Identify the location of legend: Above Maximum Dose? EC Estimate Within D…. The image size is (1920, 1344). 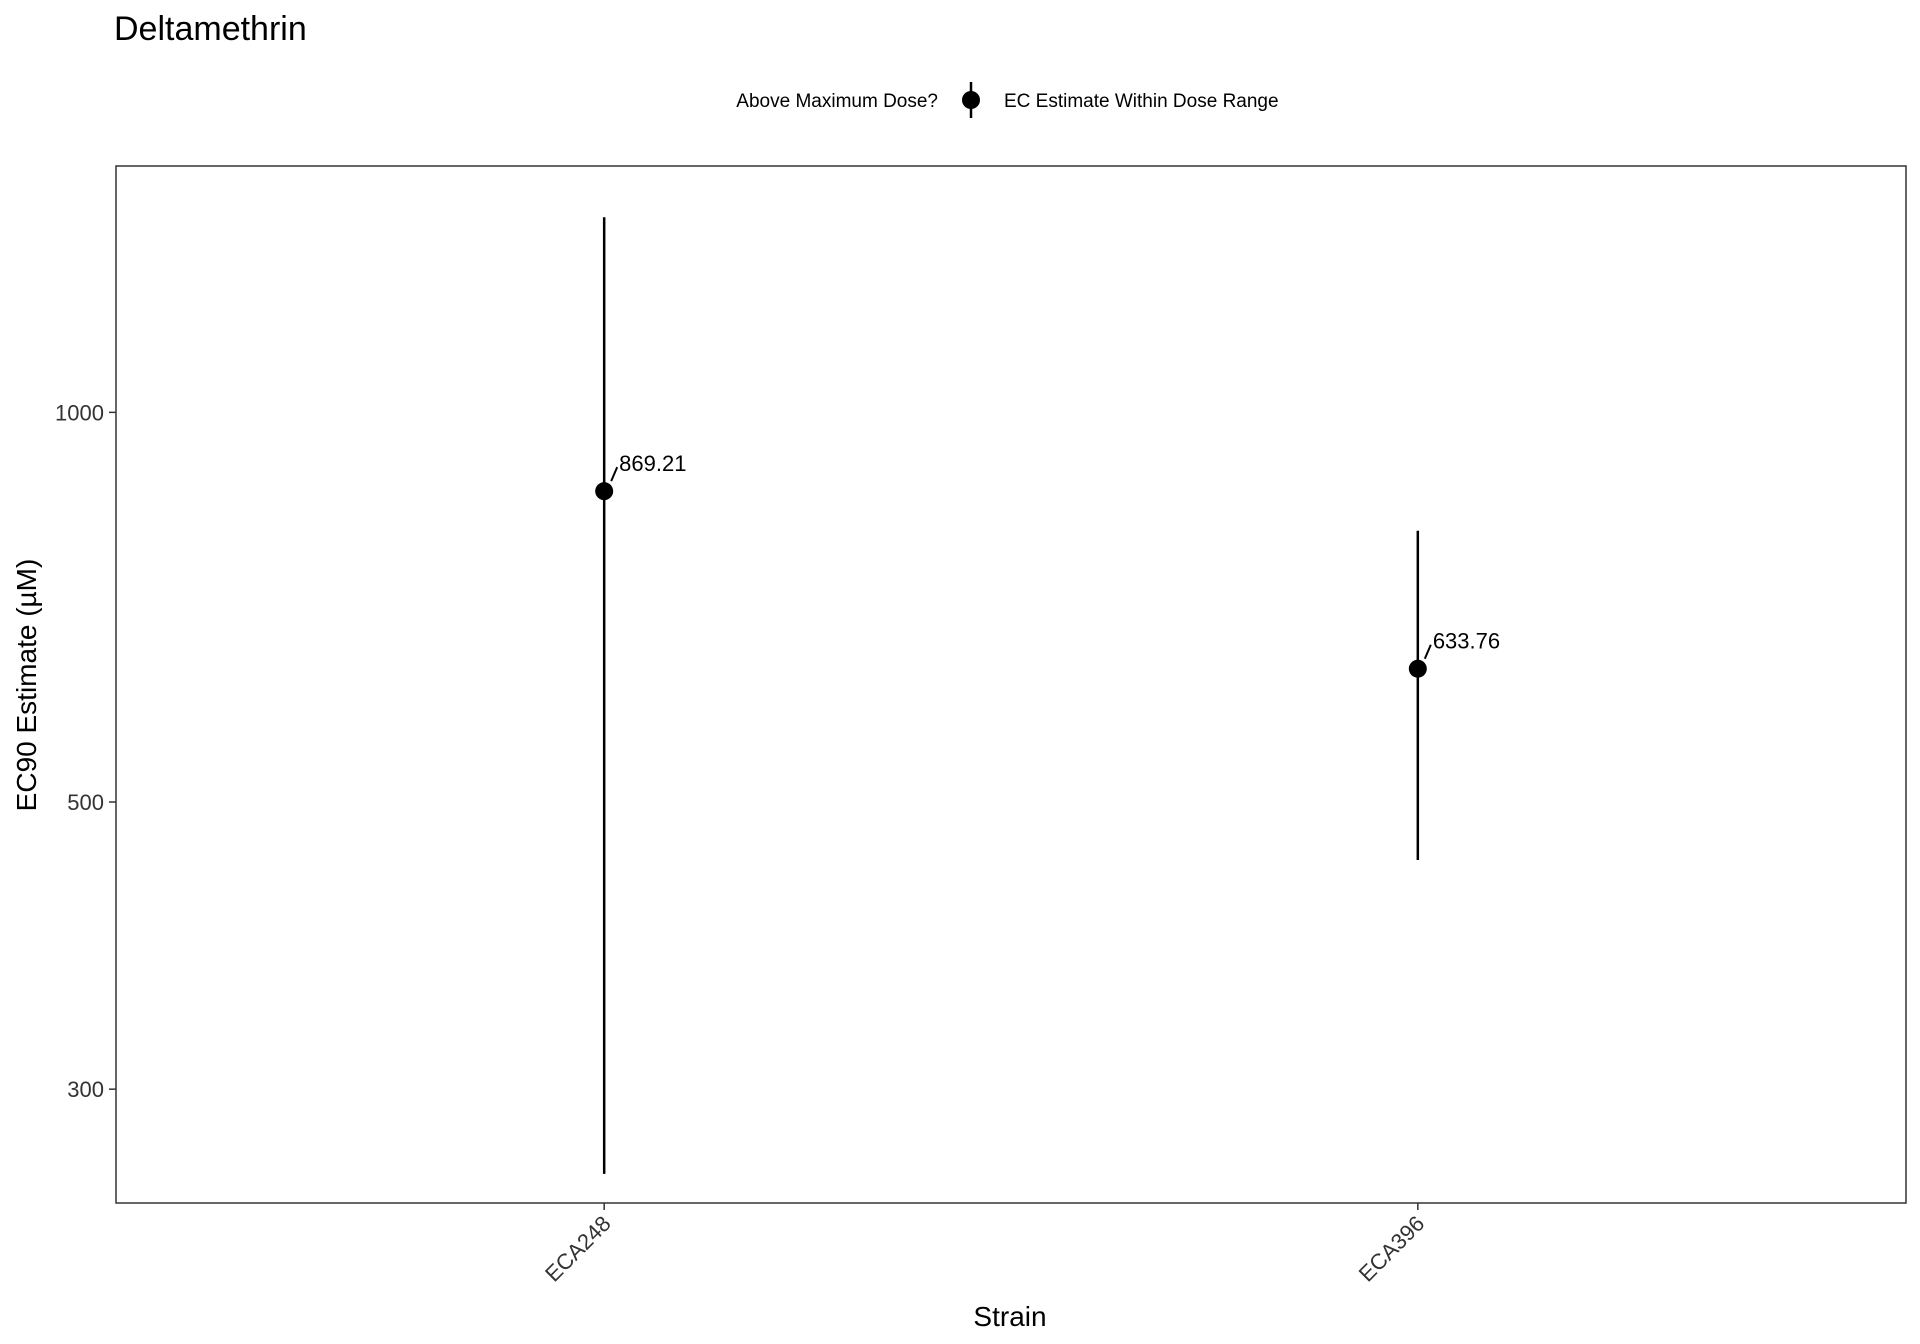
(1007, 100).